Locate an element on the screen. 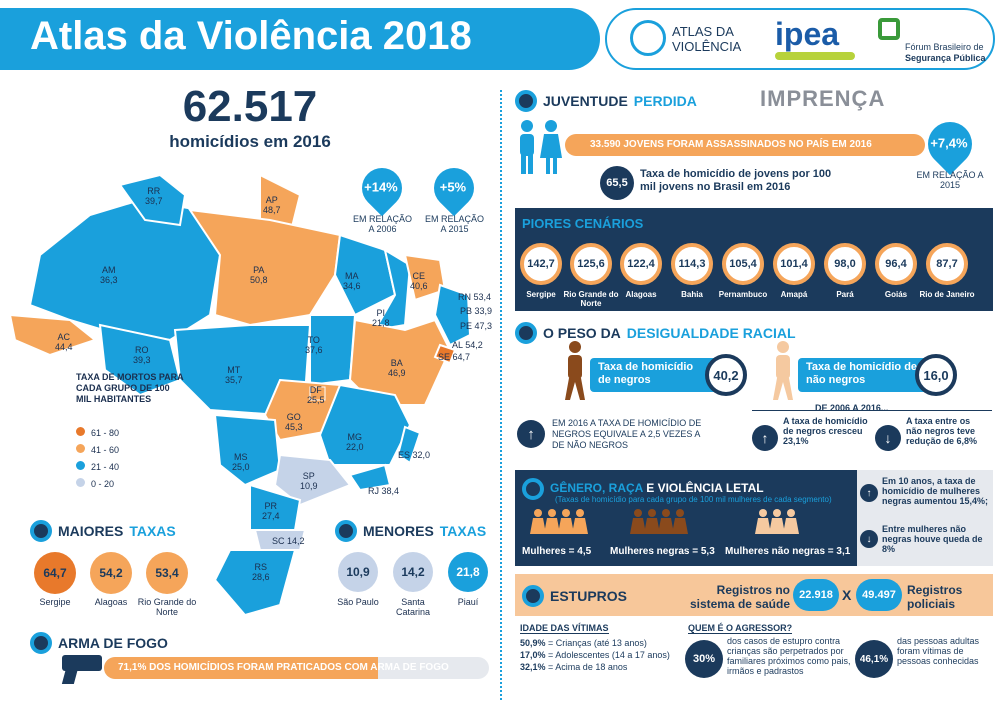  reg-saude-value: 22.918 is located at coordinates (816, 595).